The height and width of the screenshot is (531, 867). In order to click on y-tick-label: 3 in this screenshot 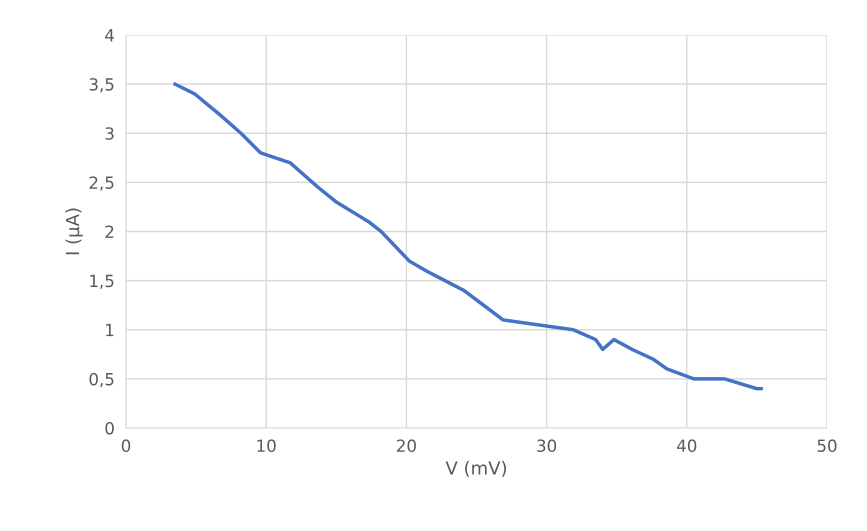, I will do `click(110, 133)`.